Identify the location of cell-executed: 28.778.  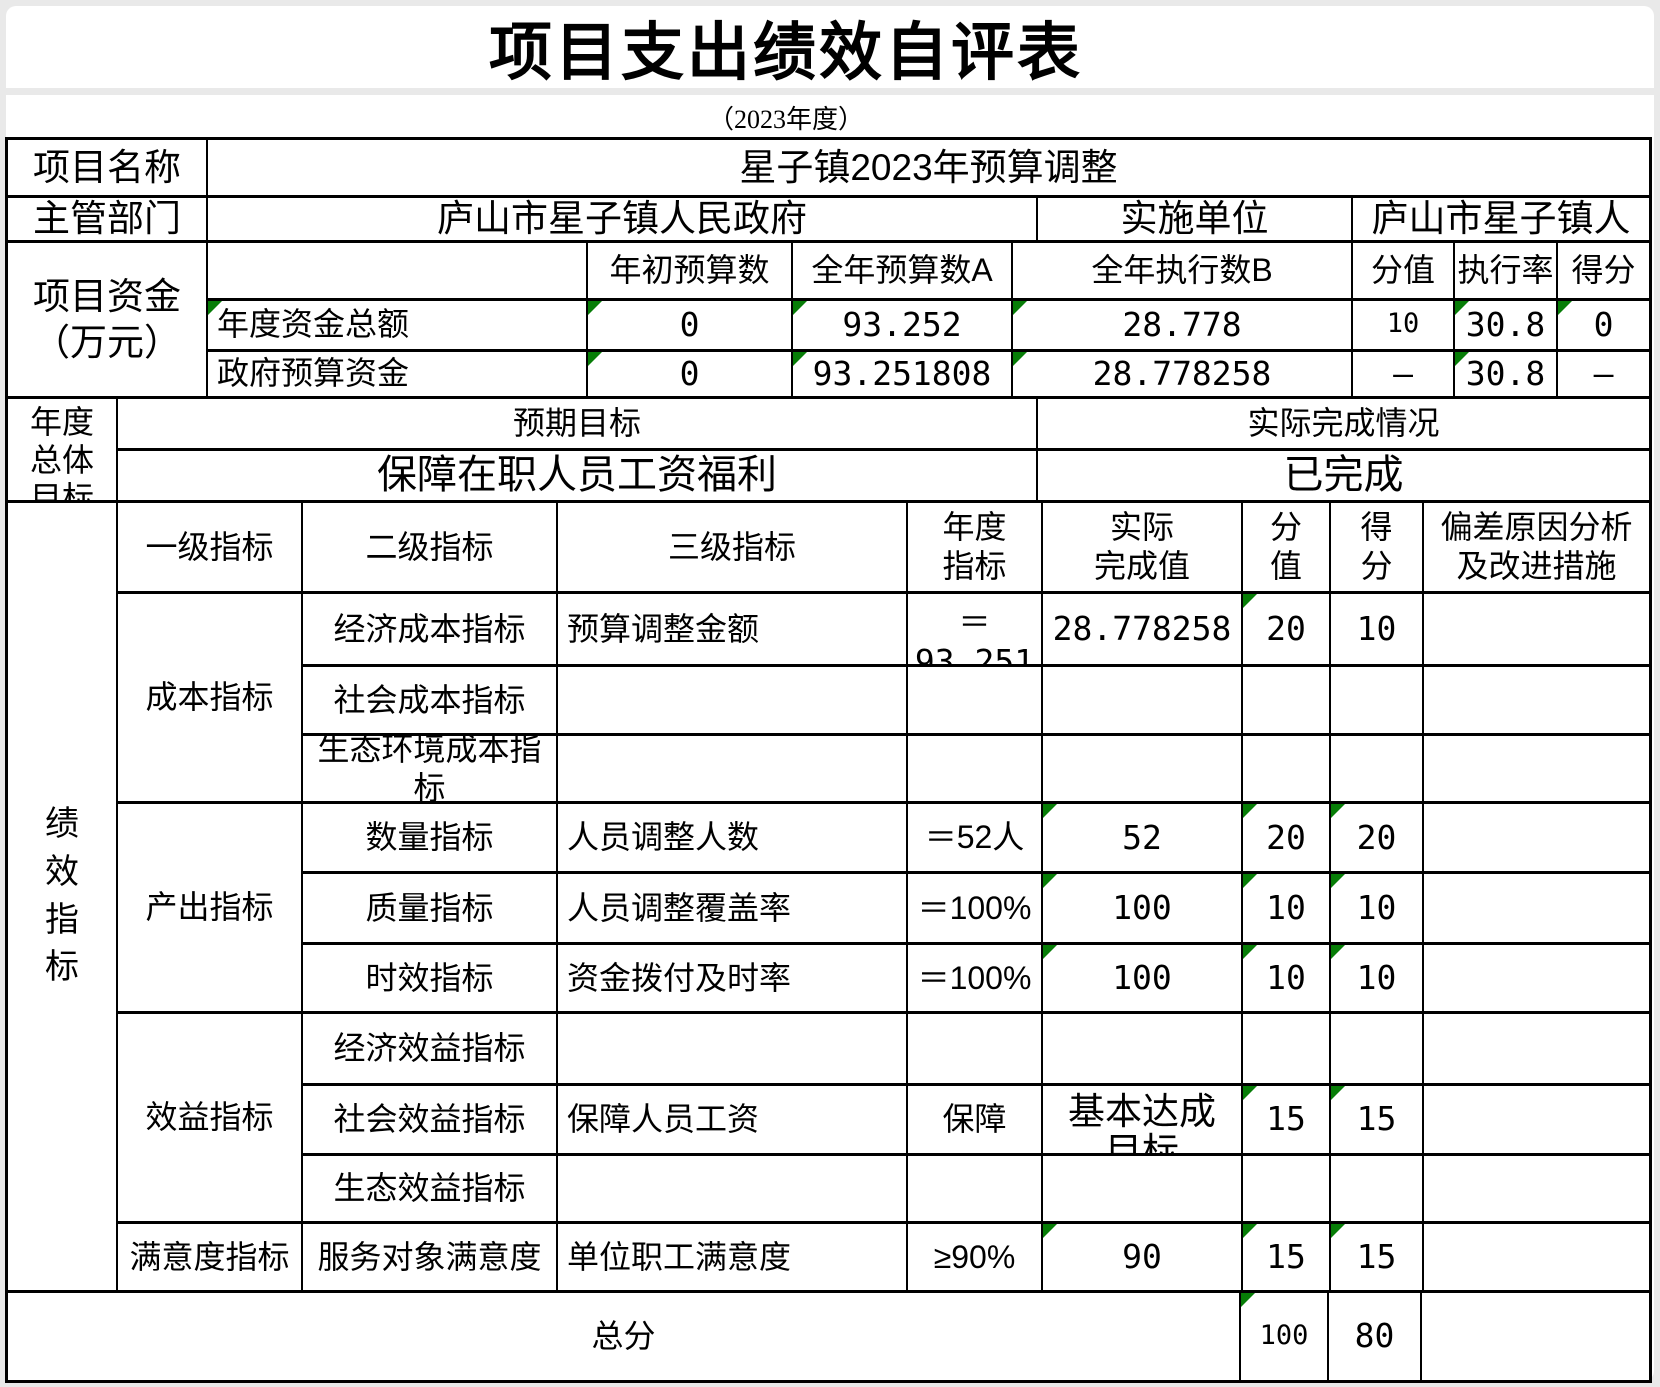
(1183, 324).